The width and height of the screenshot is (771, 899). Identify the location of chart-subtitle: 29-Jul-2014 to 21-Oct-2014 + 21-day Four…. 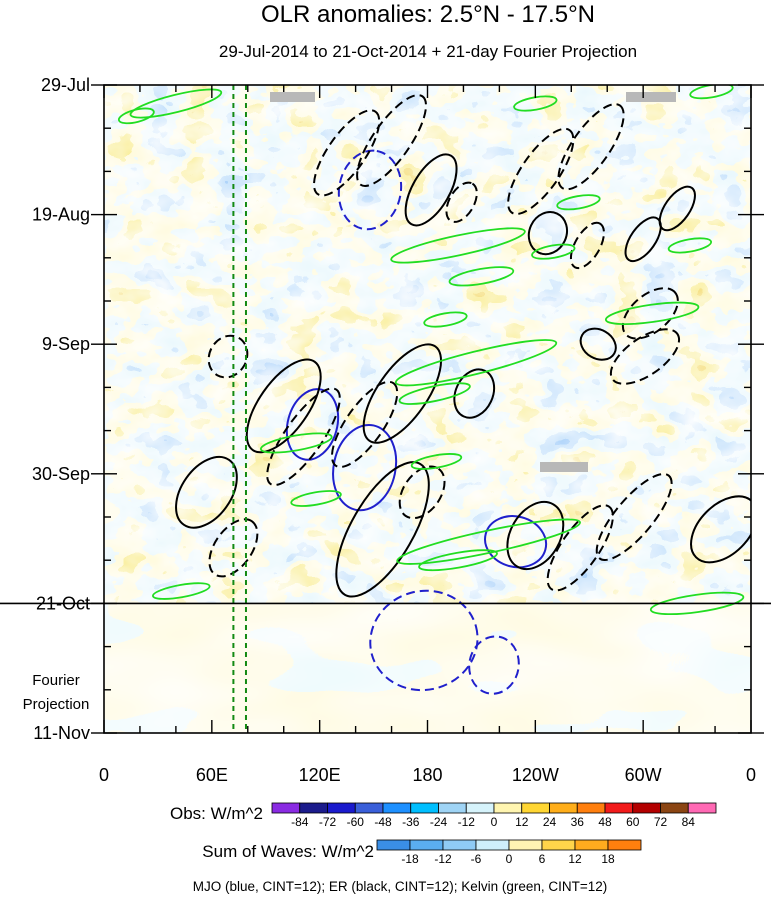
(428, 51).